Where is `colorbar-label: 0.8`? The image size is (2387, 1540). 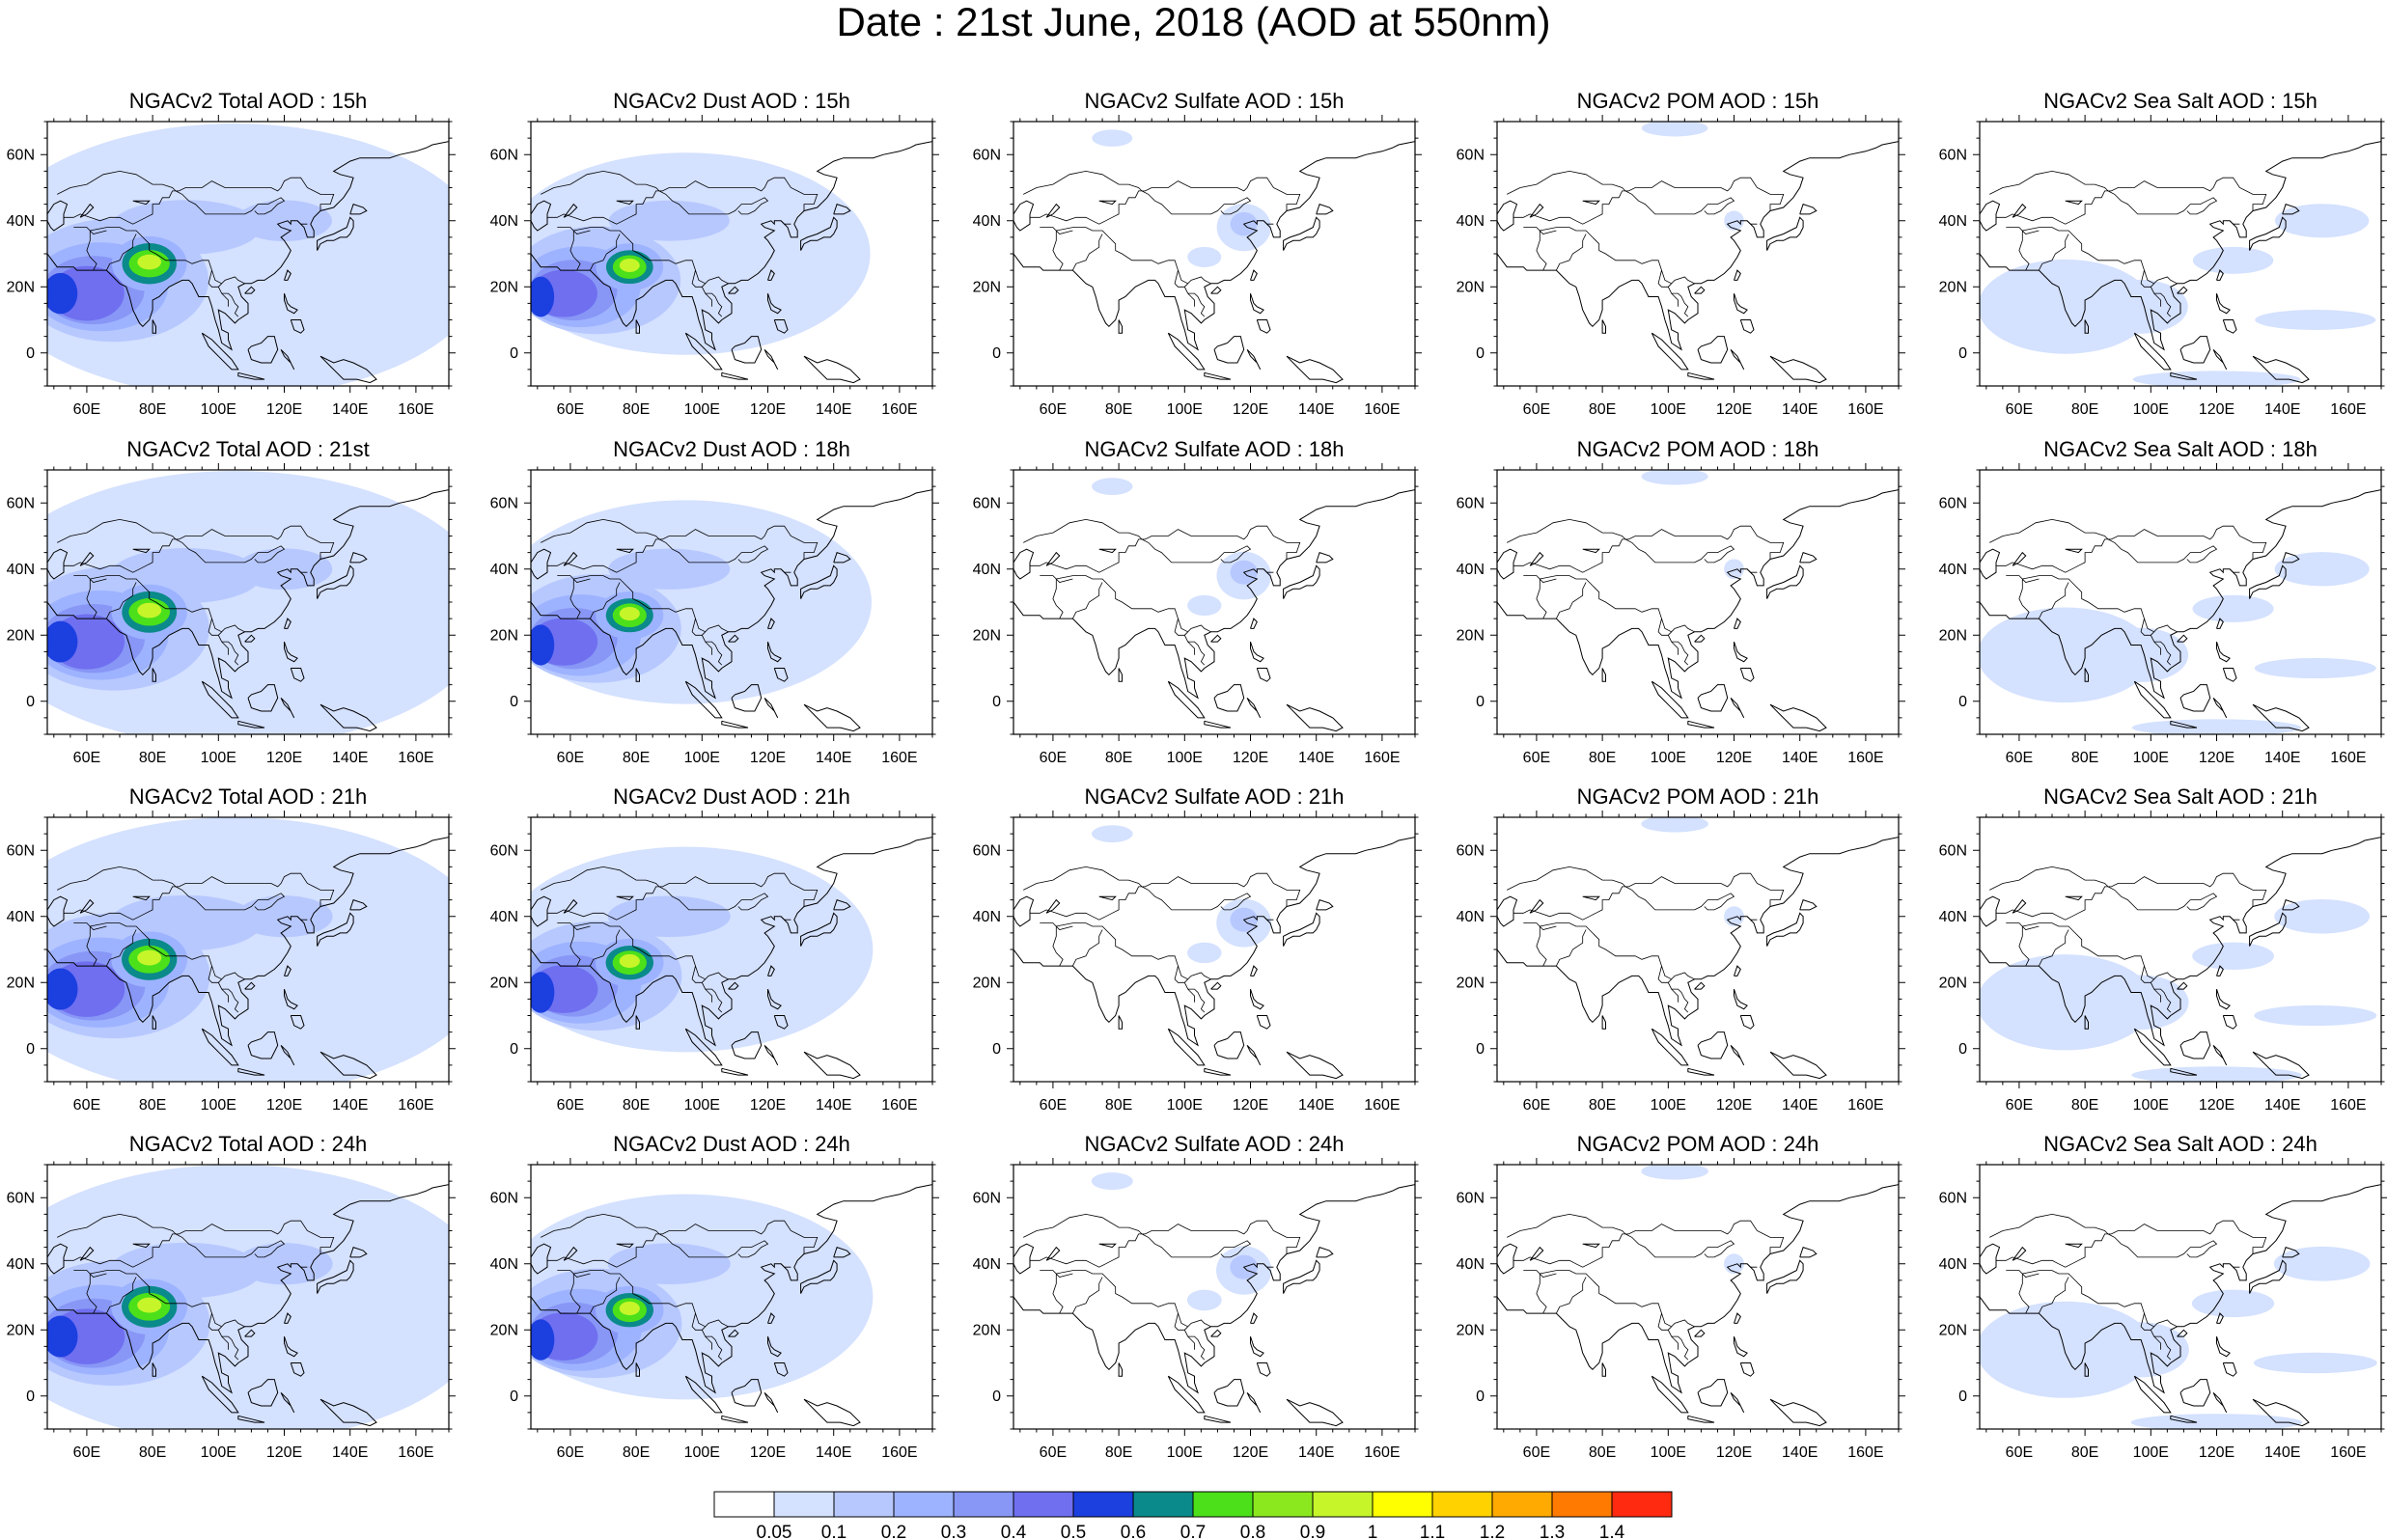
colorbar-label: 0.8 is located at coordinates (1252, 1531).